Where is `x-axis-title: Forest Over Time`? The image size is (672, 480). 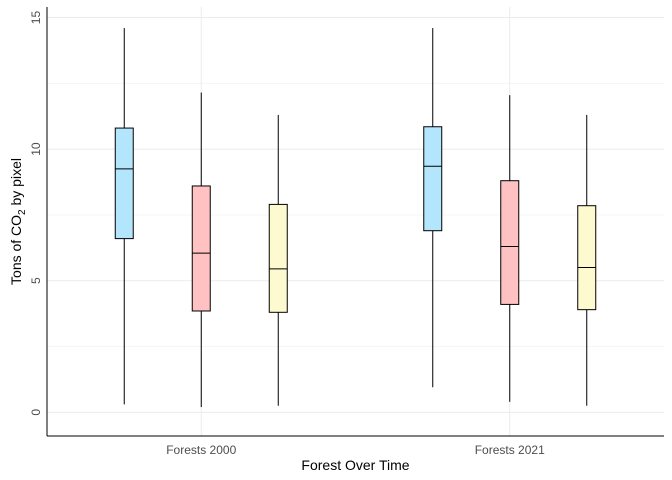
x-axis-title: Forest Over Time is located at coordinates (355, 465).